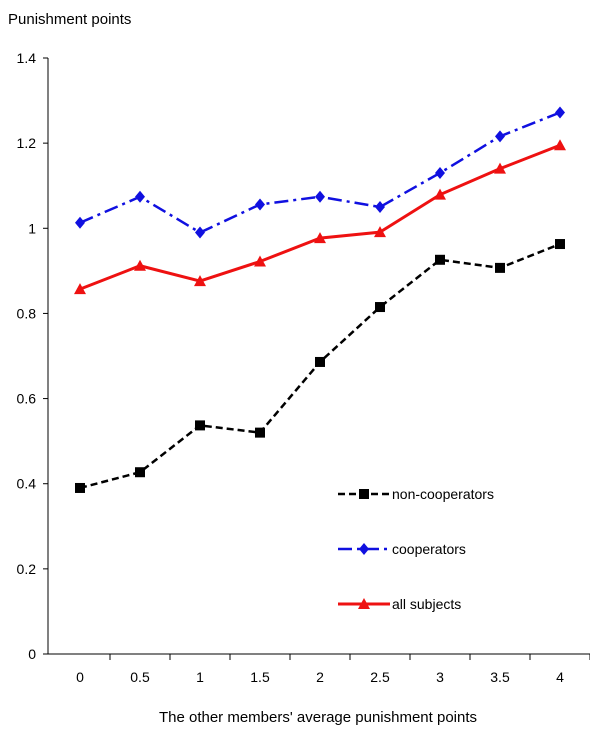  Describe the element at coordinates (320, 677) in the screenshot. I see `x-tick-label: 2` at that location.